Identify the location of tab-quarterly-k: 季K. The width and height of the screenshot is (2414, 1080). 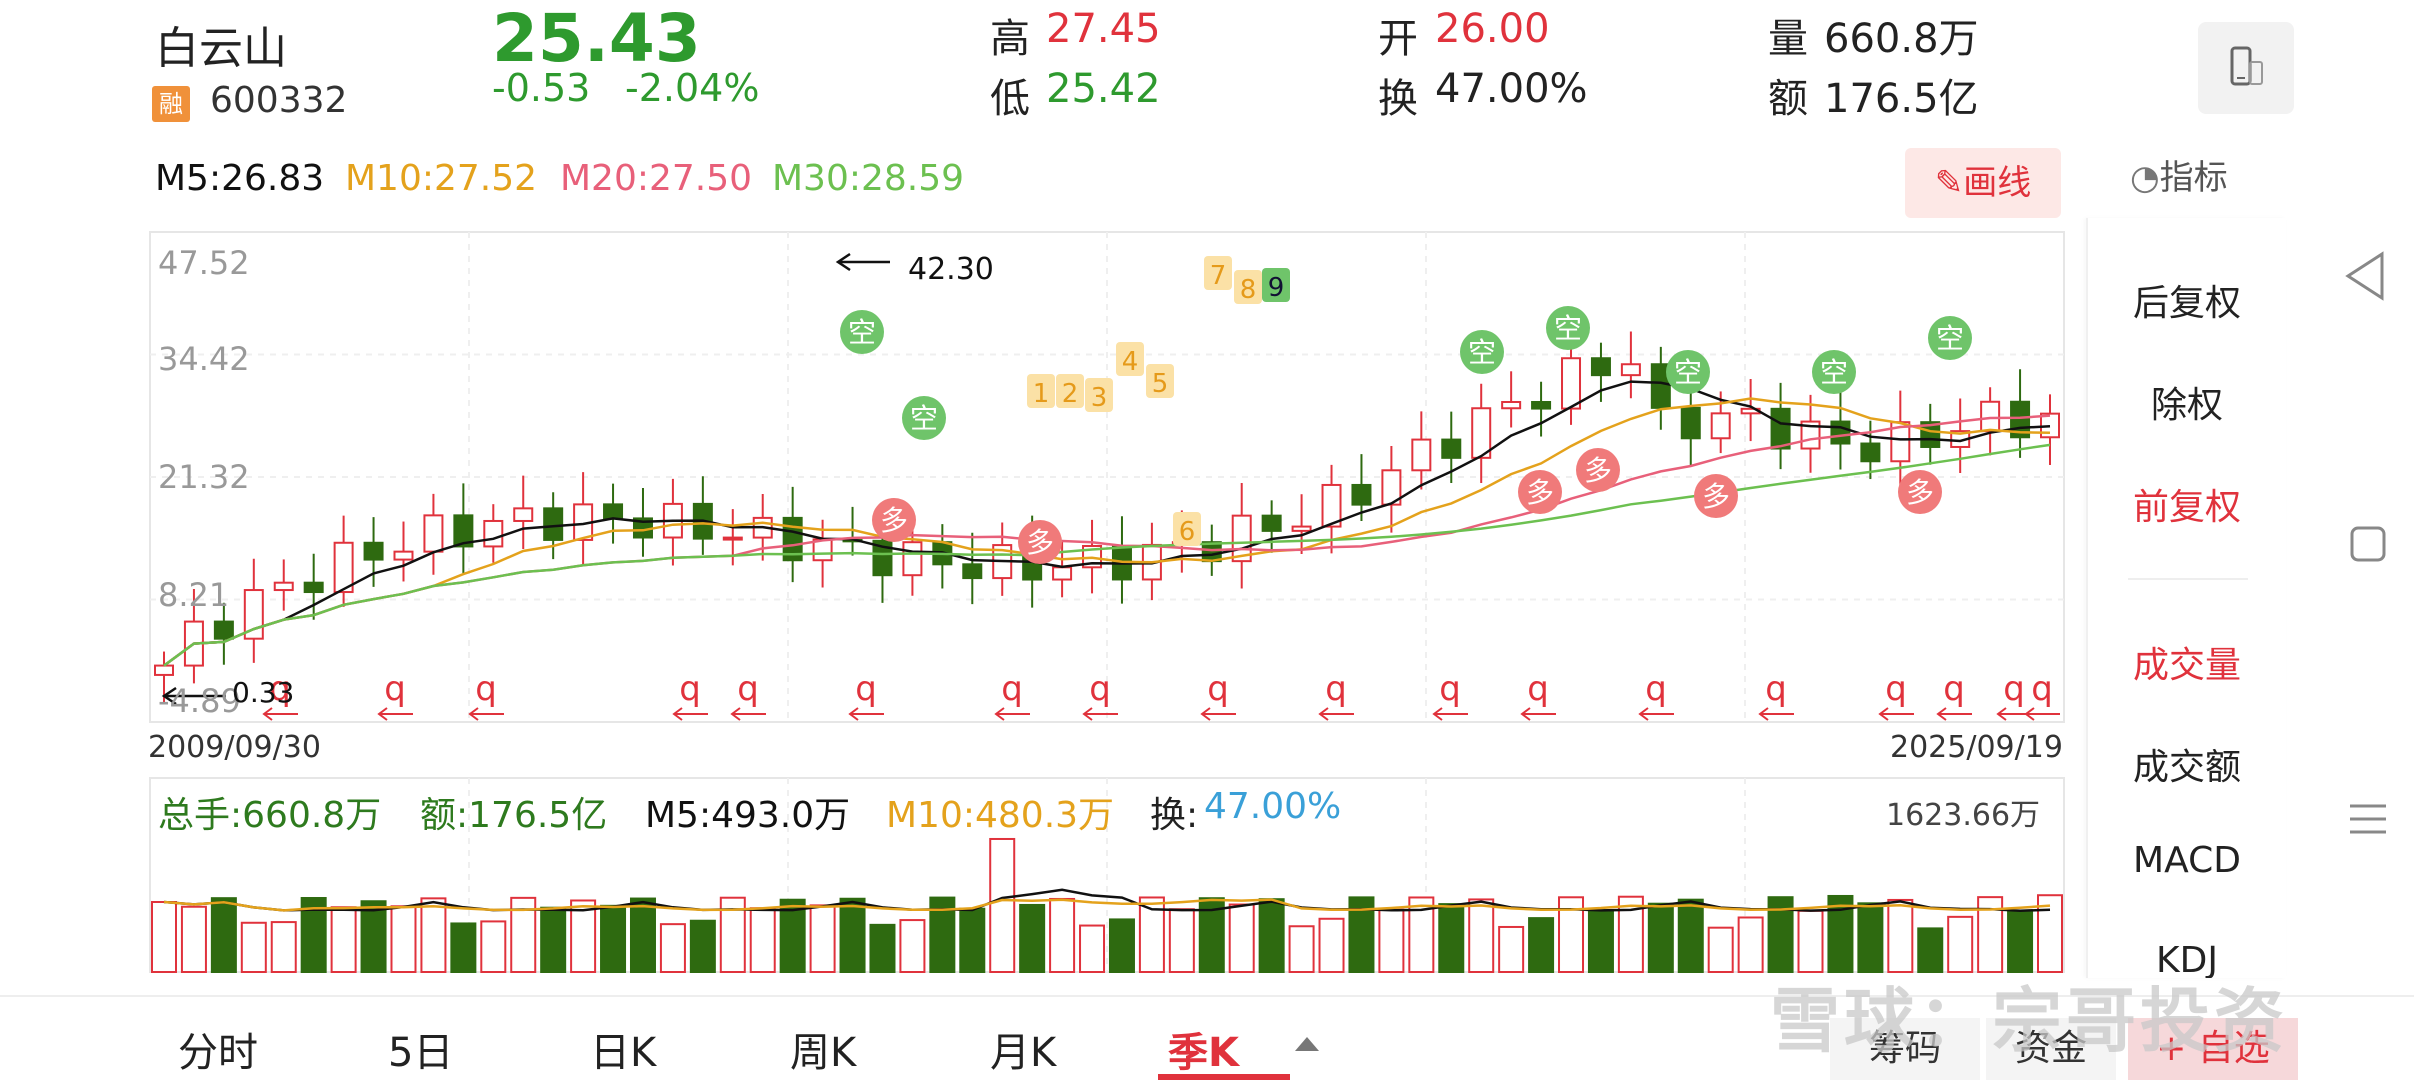
(1203, 1053).